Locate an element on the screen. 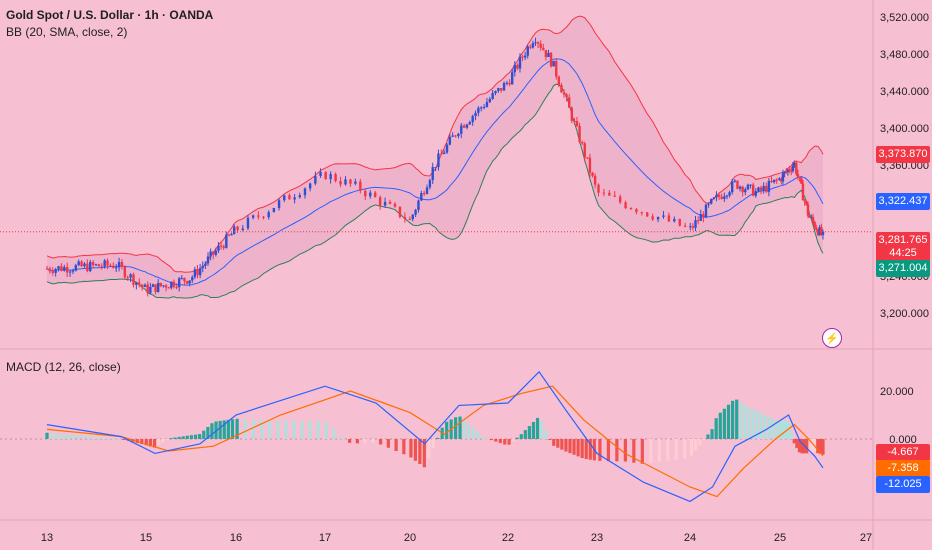 The image size is (932, 550). time-tick-label: 16 is located at coordinates (236, 538).